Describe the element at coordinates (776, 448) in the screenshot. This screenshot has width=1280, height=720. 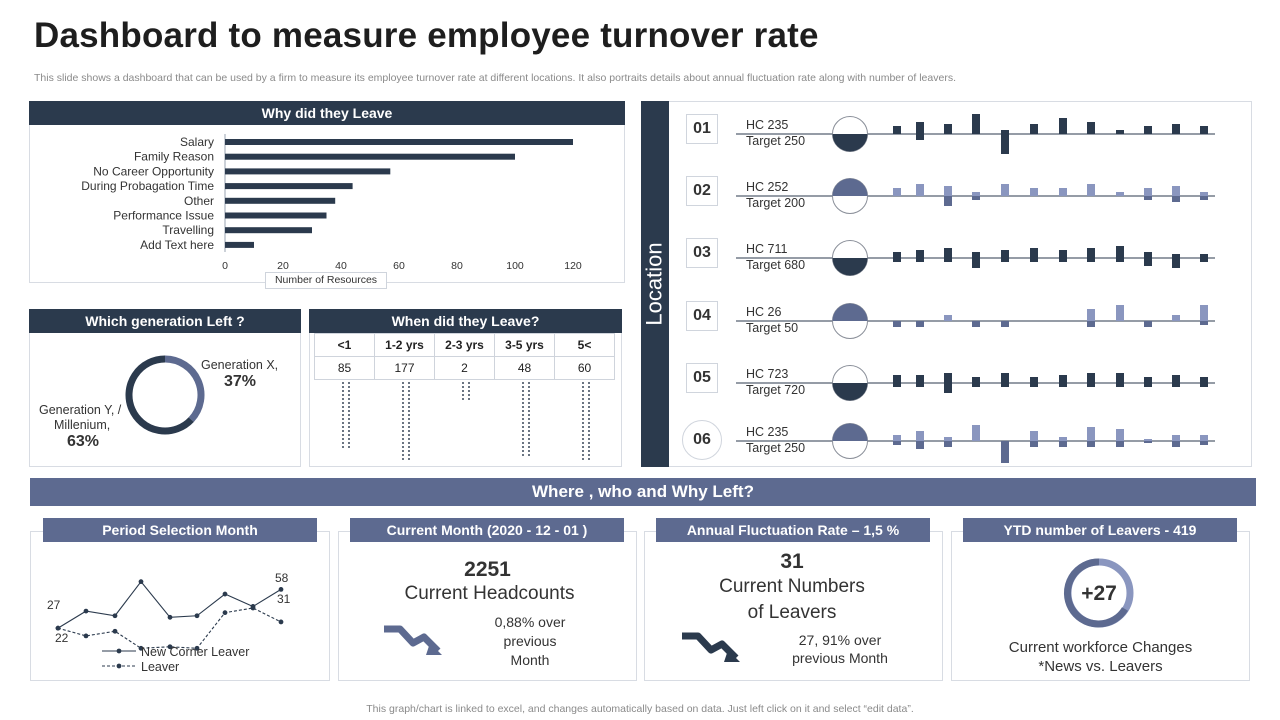
I see `location-target: Target 250` at that location.